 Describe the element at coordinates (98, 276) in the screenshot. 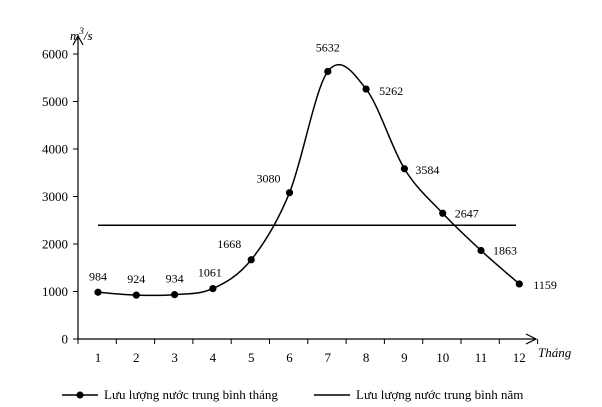

I see `data-label: 984` at that location.